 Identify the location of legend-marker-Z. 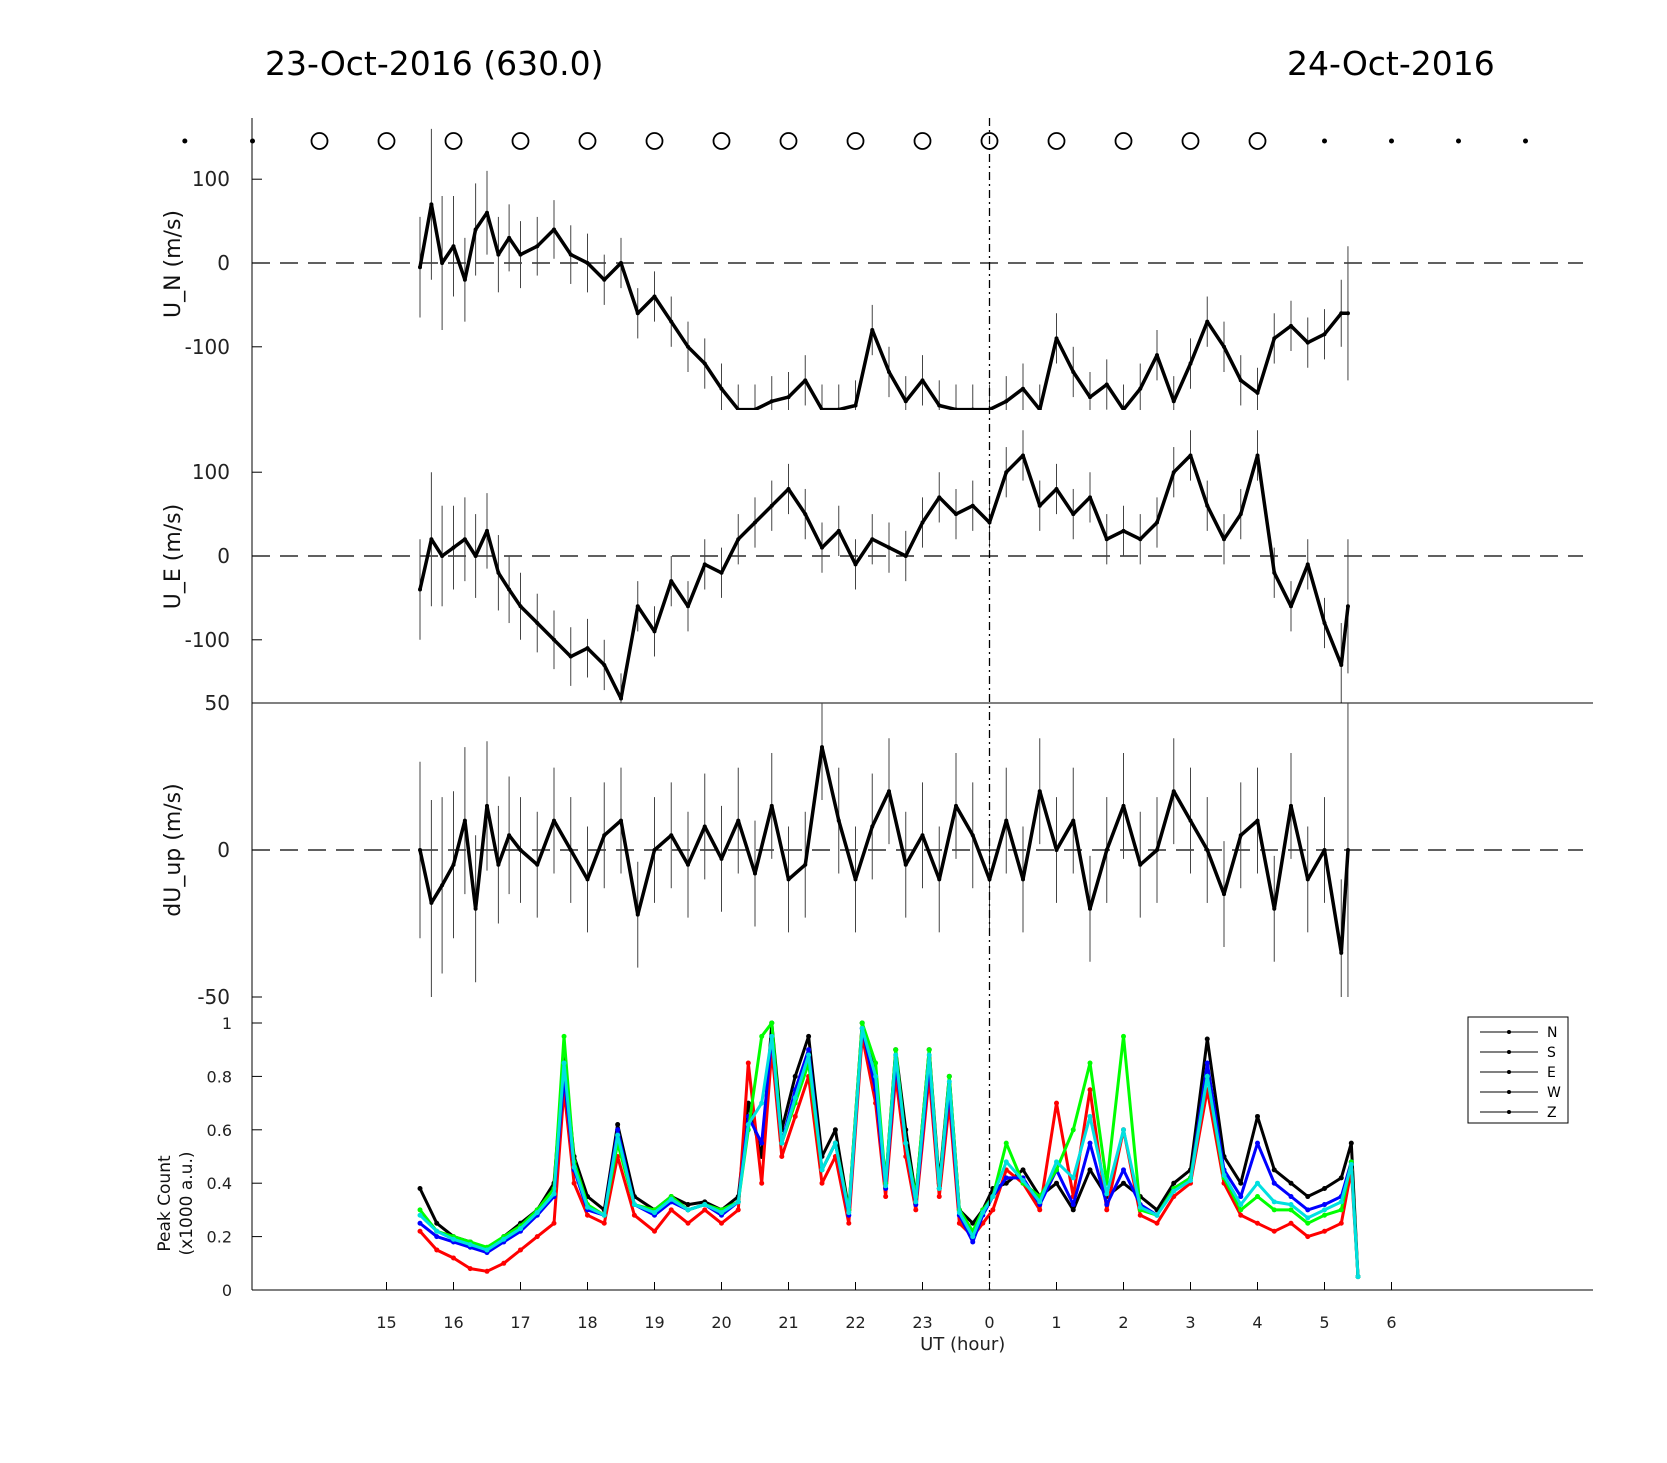
(1509, 1112).